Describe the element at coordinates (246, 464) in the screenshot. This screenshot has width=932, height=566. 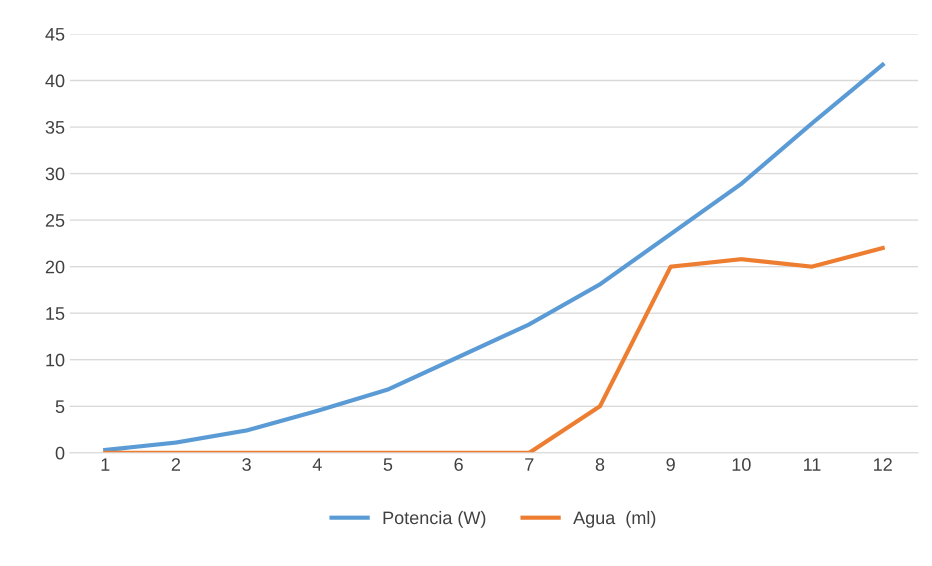
I see `x-tick-label: 3` at that location.